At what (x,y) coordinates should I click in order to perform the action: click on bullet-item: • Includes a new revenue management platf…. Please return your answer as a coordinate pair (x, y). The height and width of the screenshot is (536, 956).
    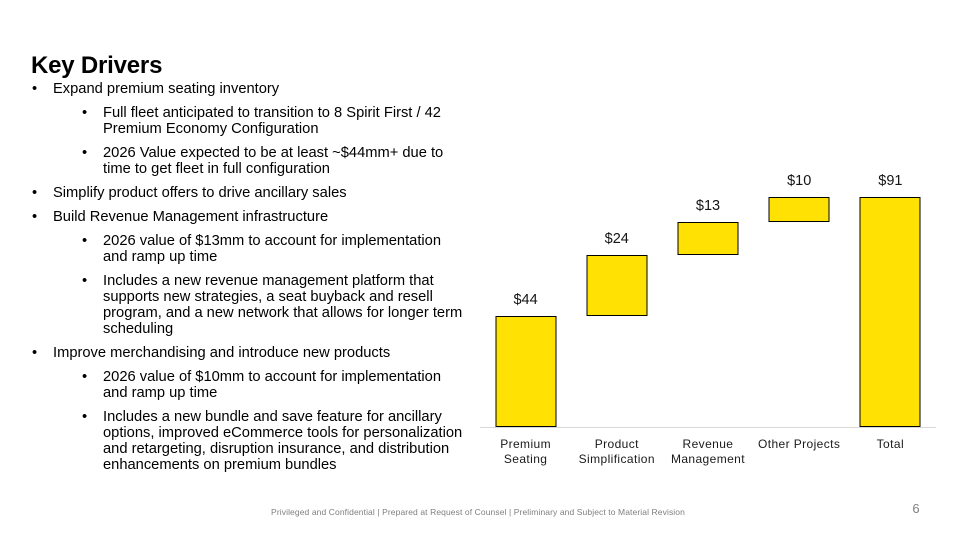
    Looking at the image, I should click on (275, 305).